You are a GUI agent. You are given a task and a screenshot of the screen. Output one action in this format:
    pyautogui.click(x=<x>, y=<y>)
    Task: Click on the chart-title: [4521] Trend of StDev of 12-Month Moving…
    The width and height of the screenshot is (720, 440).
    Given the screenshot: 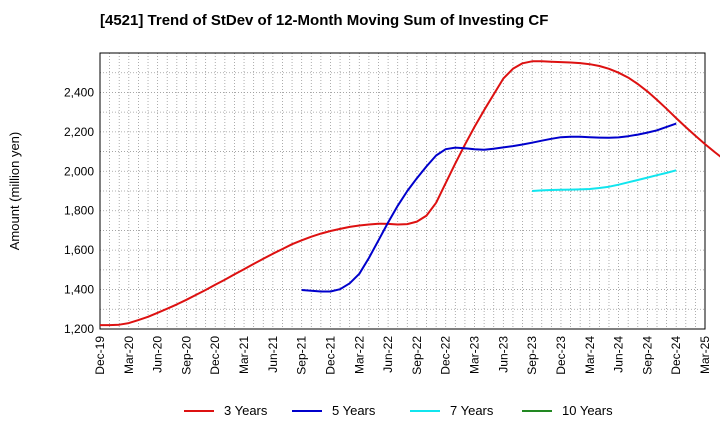 What is the action you would take?
    pyautogui.click(x=324, y=20)
    